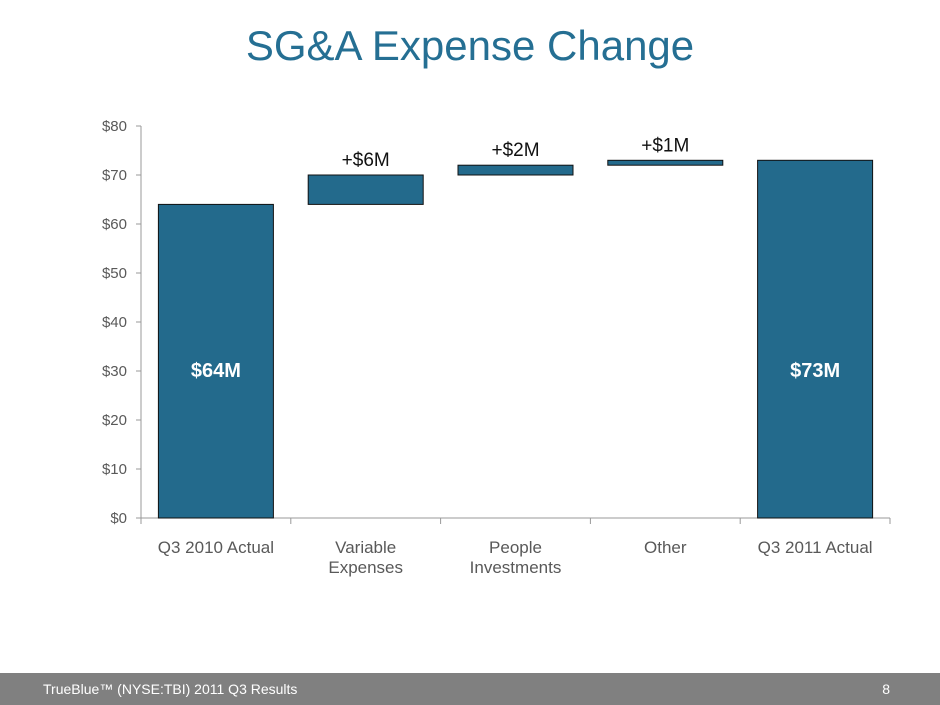 This screenshot has width=940, height=705. What do you see at coordinates (118, 518) in the screenshot?
I see `y-tick-label: $0` at bounding box center [118, 518].